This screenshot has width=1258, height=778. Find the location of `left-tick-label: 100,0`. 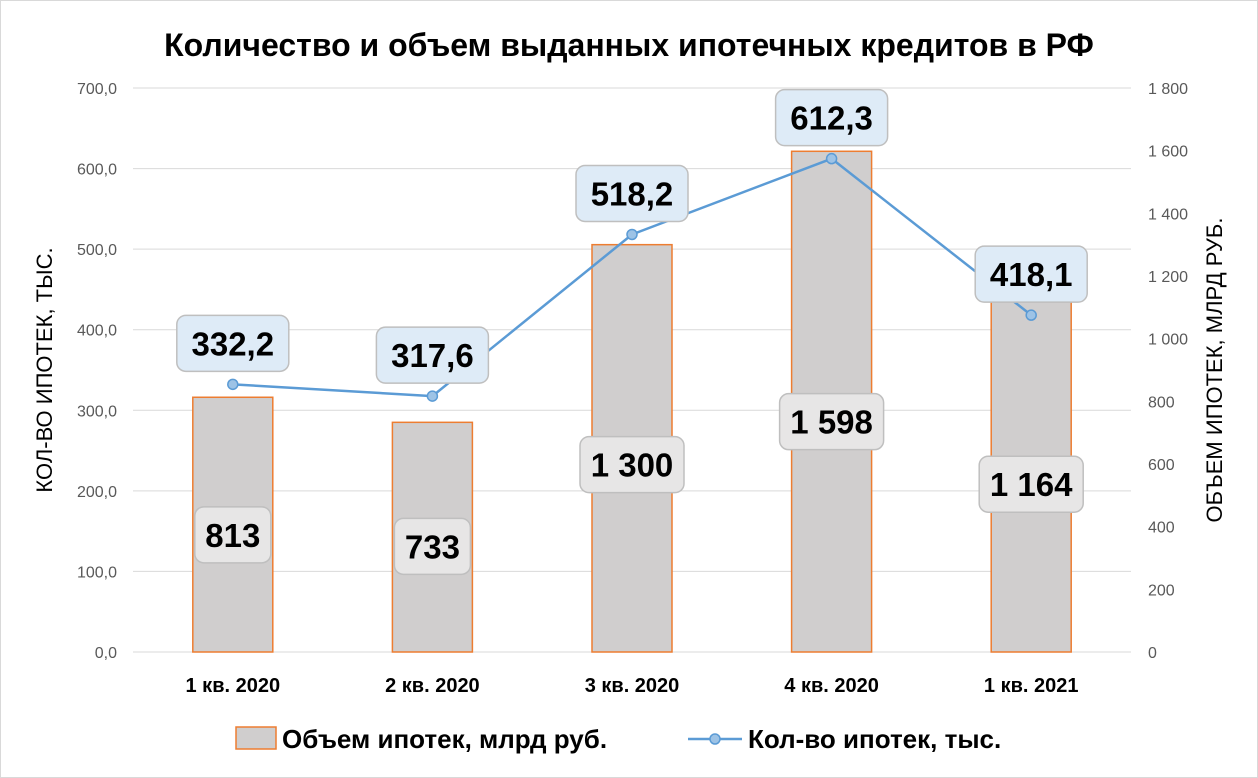

left-tick-label: 100,0 is located at coordinates (97, 572).